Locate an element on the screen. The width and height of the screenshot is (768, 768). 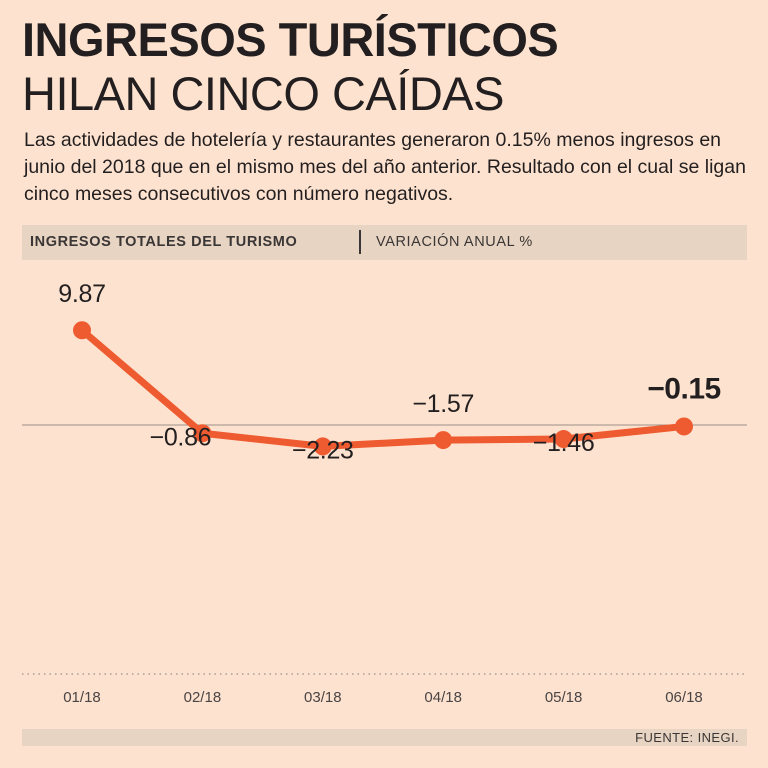
series-layer is located at coordinates (383, 388).